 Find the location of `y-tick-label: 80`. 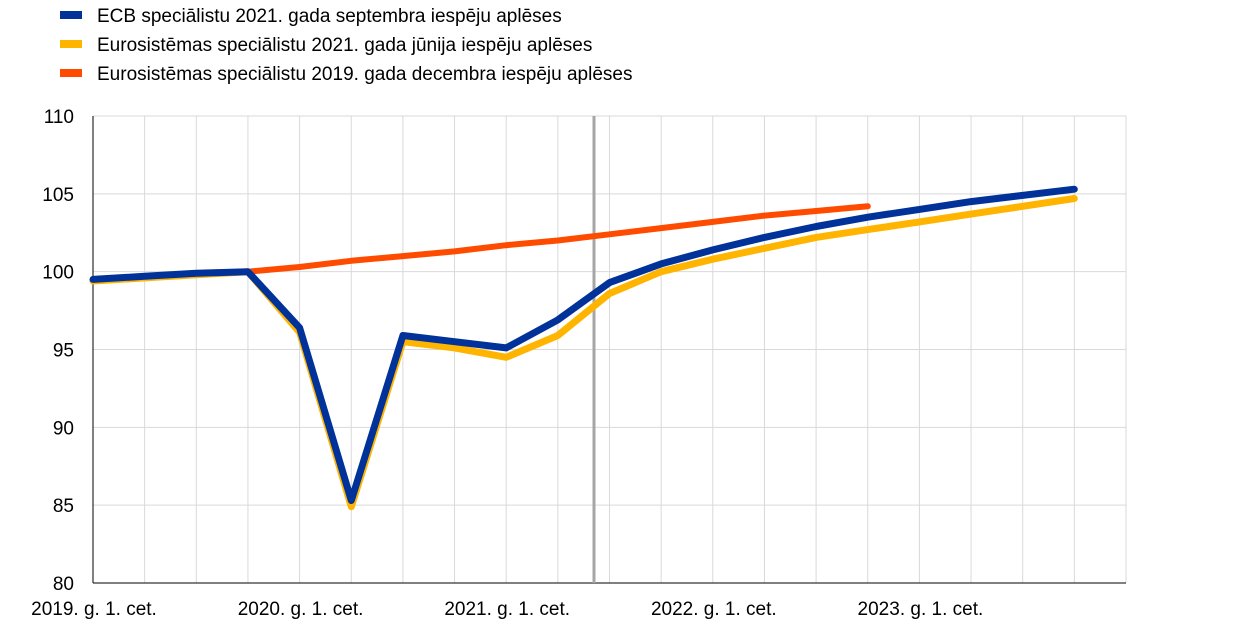

y-tick-label: 80 is located at coordinates (63, 584).